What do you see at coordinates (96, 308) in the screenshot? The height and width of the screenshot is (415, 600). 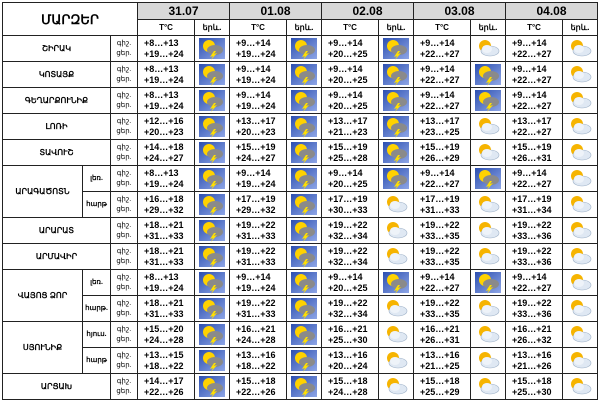 I see `sub-region: հարթ.` at bounding box center [96, 308].